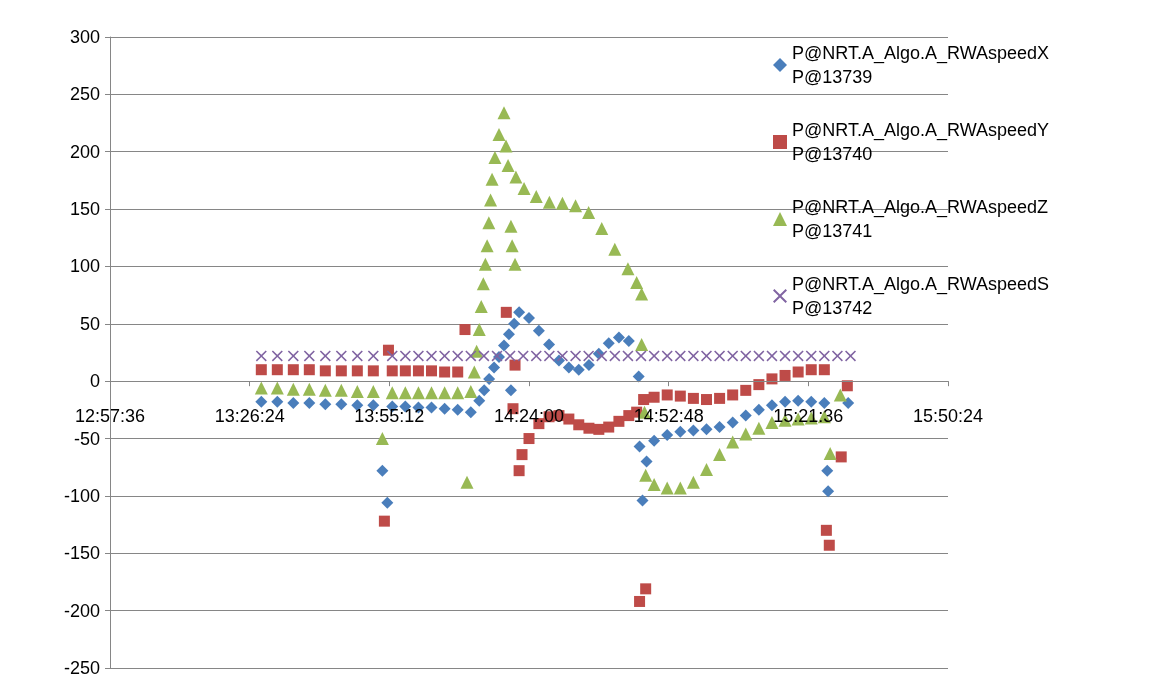  Describe the element at coordinates (389, 416) in the screenshot. I see `x-tick-label: 13:55:12` at that location.